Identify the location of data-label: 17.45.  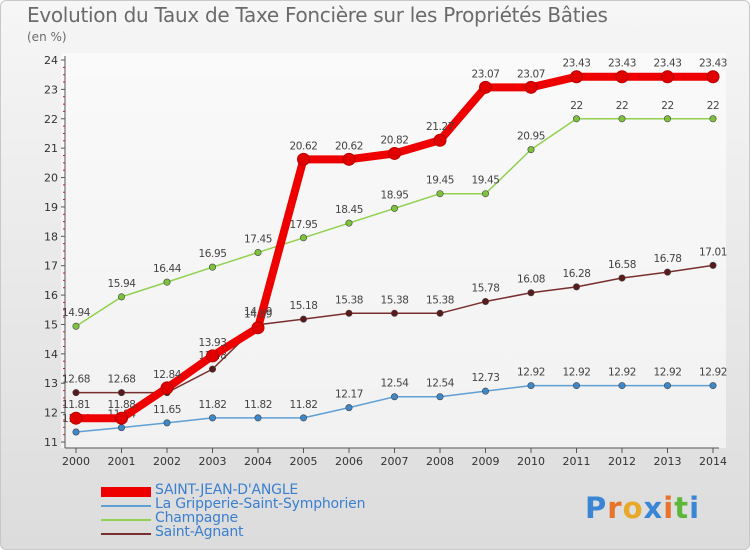
(258, 239).